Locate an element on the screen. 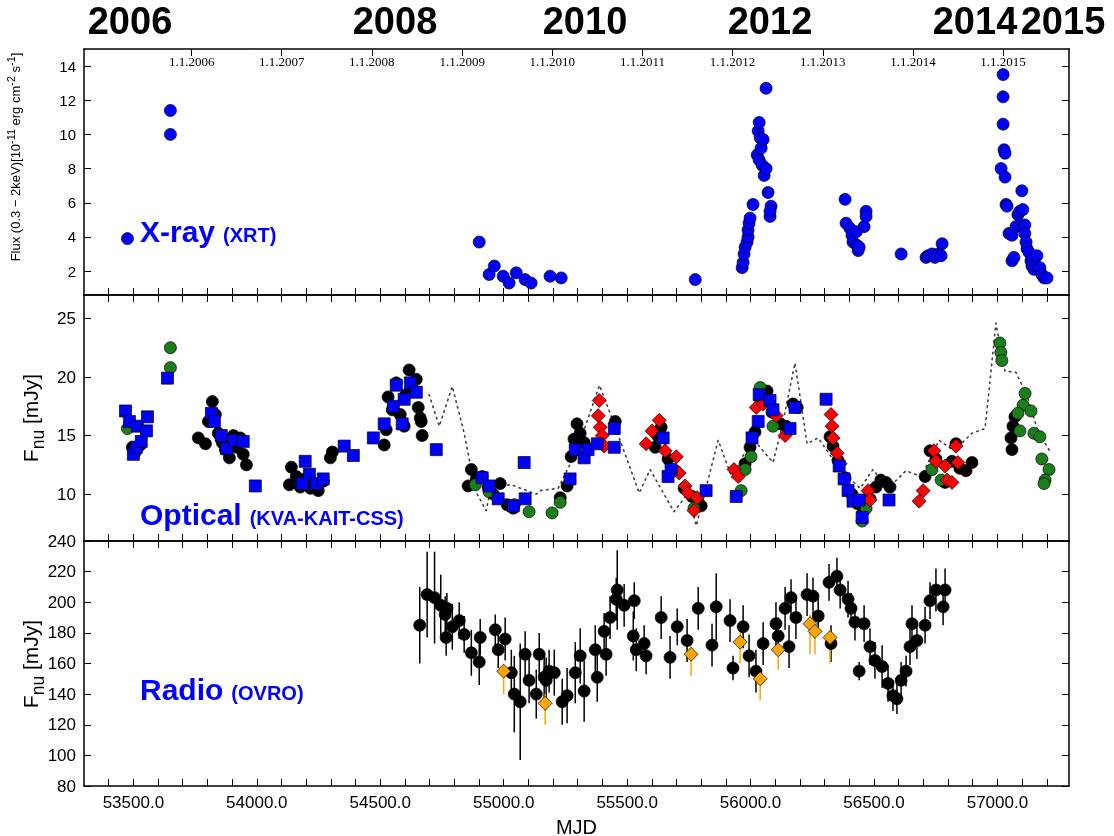 The width and height of the screenshot is (1114, 836). annotation: X-ray is located at coordinates (178, 231).